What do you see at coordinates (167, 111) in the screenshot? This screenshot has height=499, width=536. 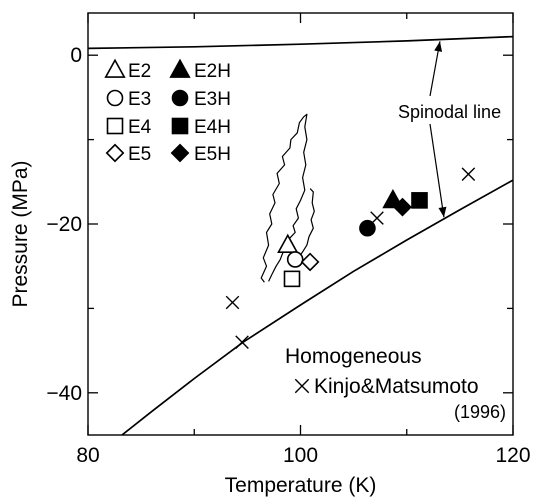 I see `legend: E2 E2H E3 E3H E4 E4H E5 E5H` at bounding box center [167, 111].